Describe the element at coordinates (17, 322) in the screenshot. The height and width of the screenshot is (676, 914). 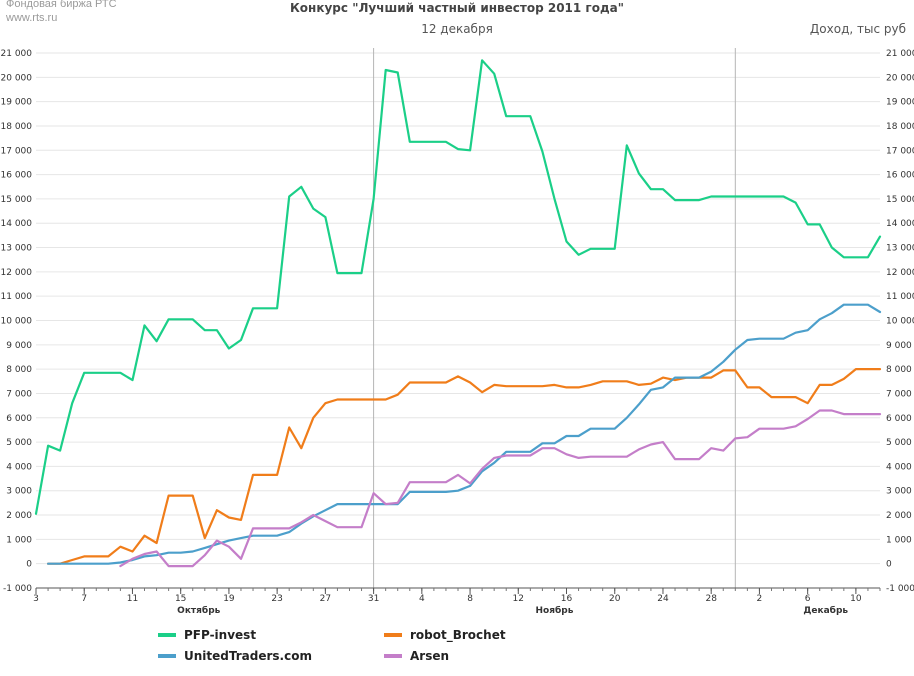
I see `y-tick-label-left: 10 000` at that location.